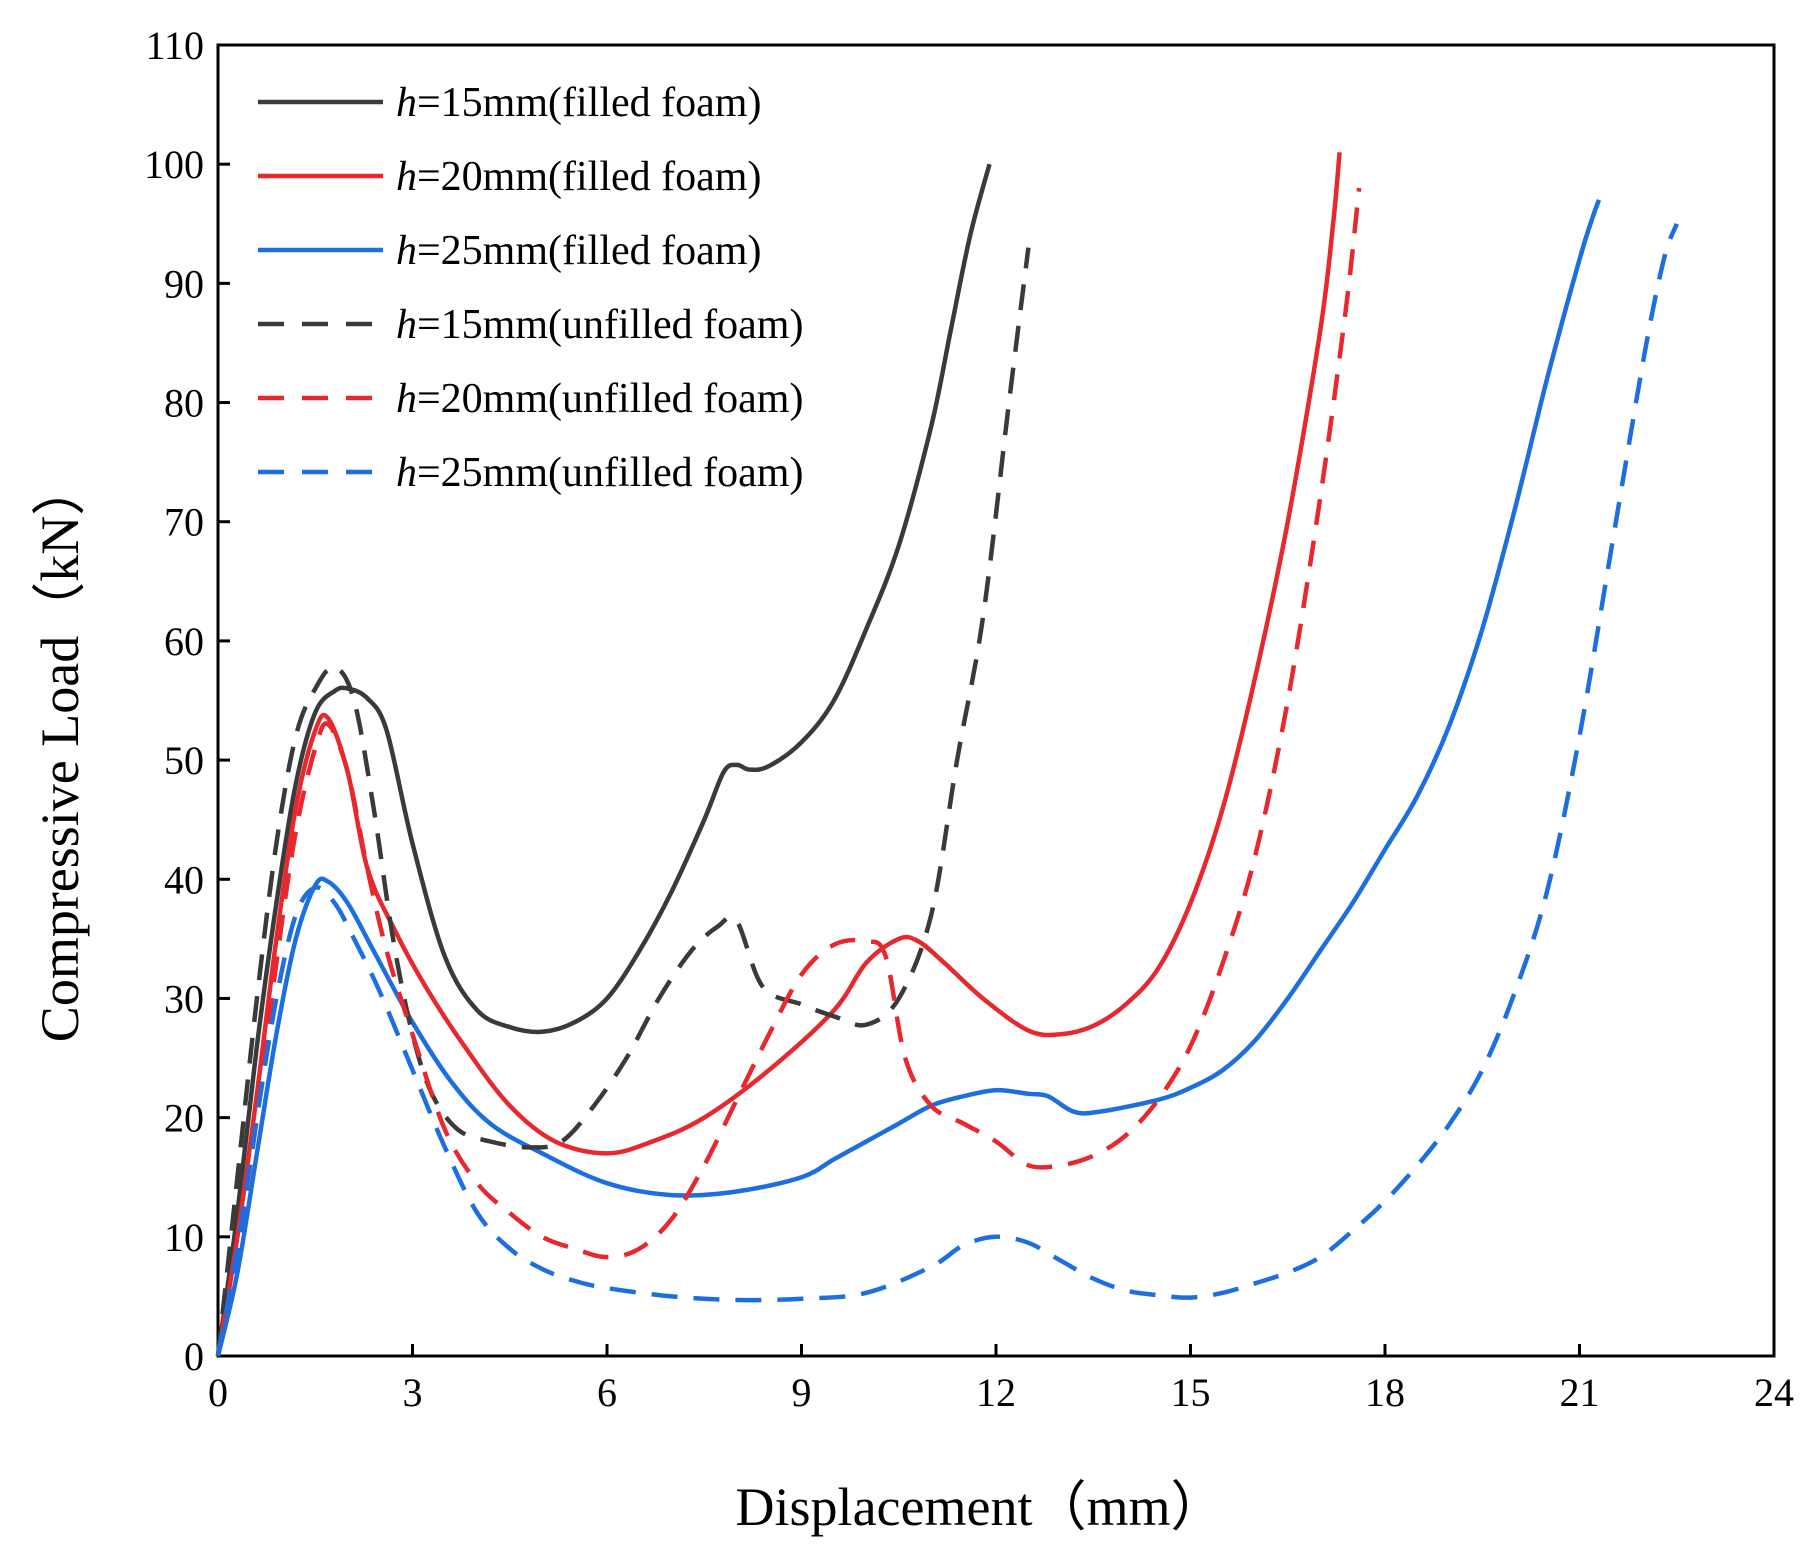  I want to click on legend-label: h=20mm(filled foam), so click(578, 177).